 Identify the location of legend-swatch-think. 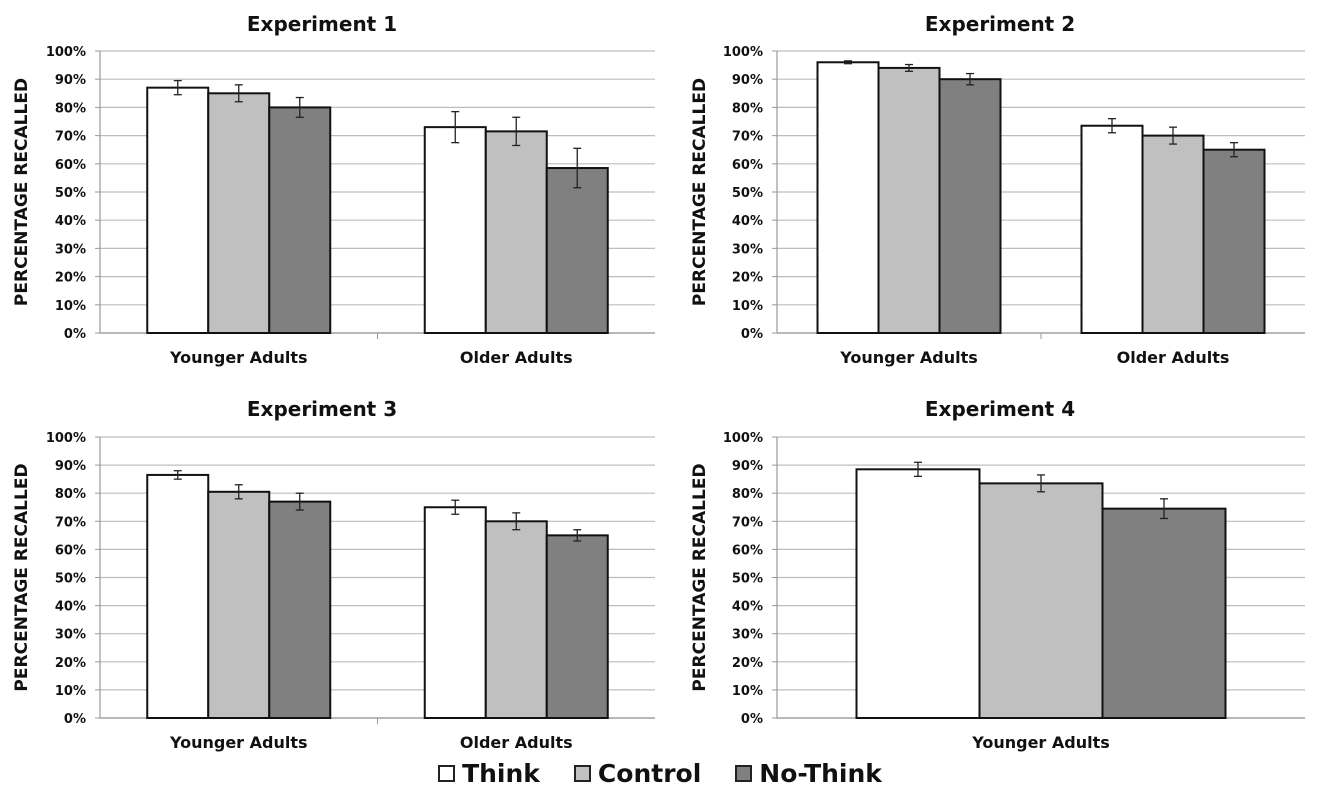
(447, 773).